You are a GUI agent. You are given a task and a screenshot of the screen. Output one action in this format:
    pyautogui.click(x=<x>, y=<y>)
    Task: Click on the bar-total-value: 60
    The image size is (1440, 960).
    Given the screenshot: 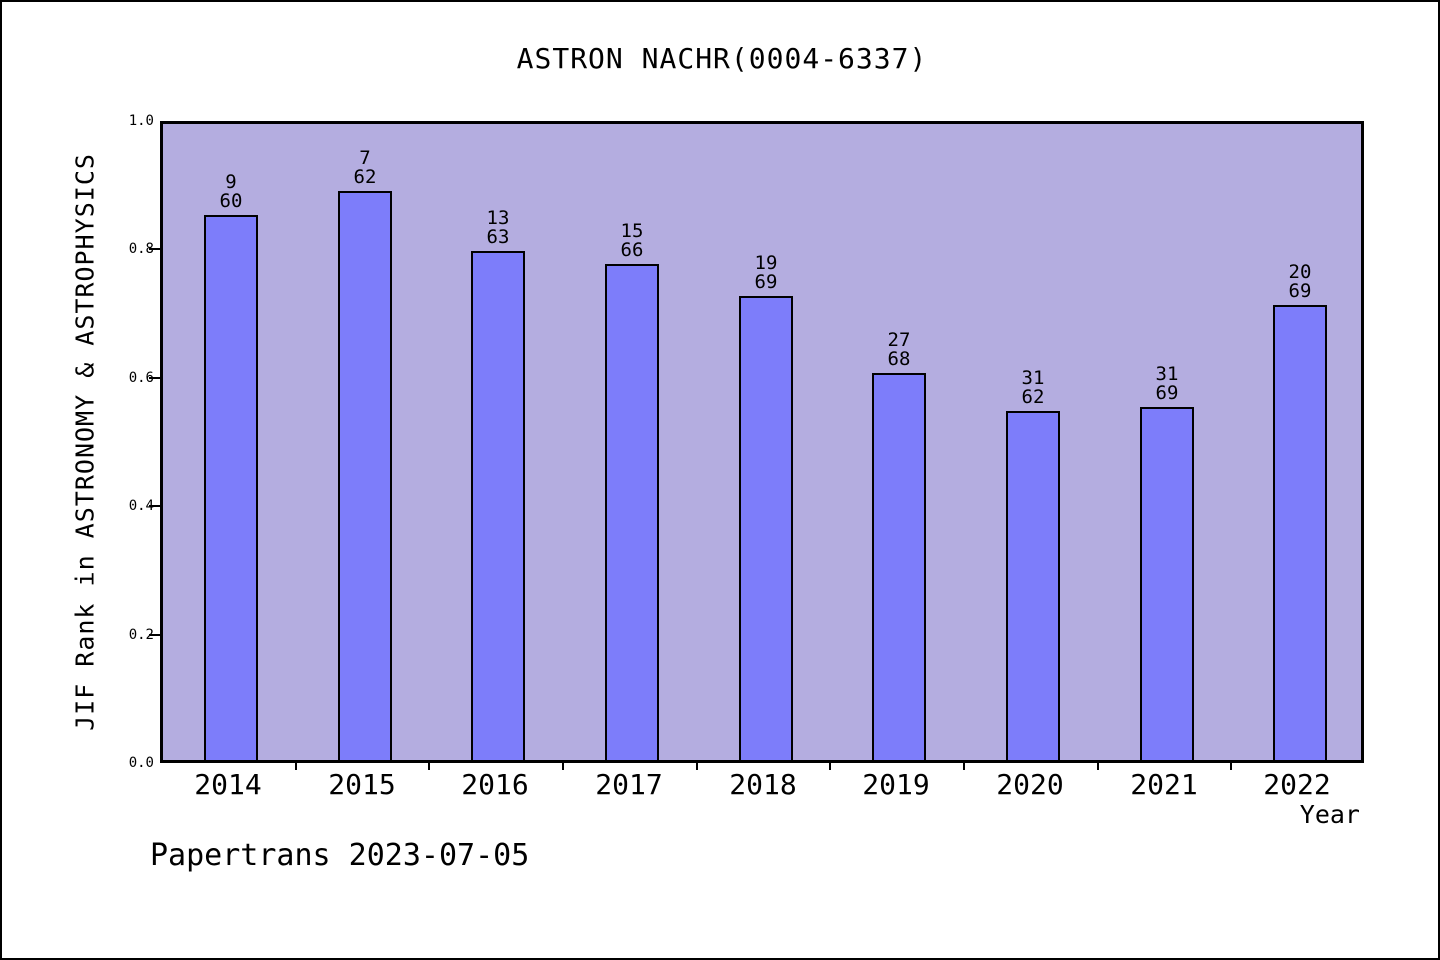 What is the action you would take?
    pyautogui.click(x=231, y=201)
    